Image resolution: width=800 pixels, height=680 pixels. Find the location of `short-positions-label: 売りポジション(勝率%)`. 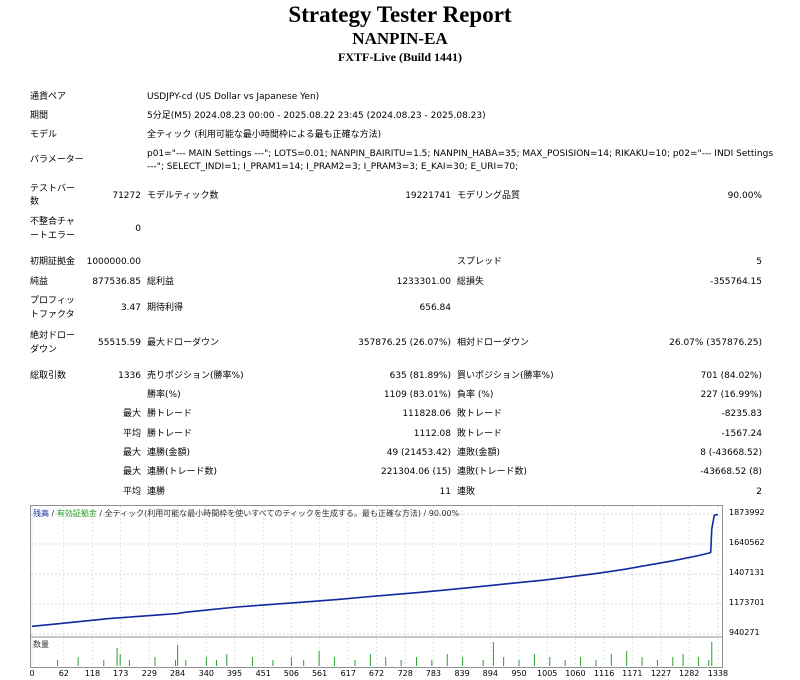

short-positions-label: 売りポジション(勝率%) is located at coordinates (195, 376).